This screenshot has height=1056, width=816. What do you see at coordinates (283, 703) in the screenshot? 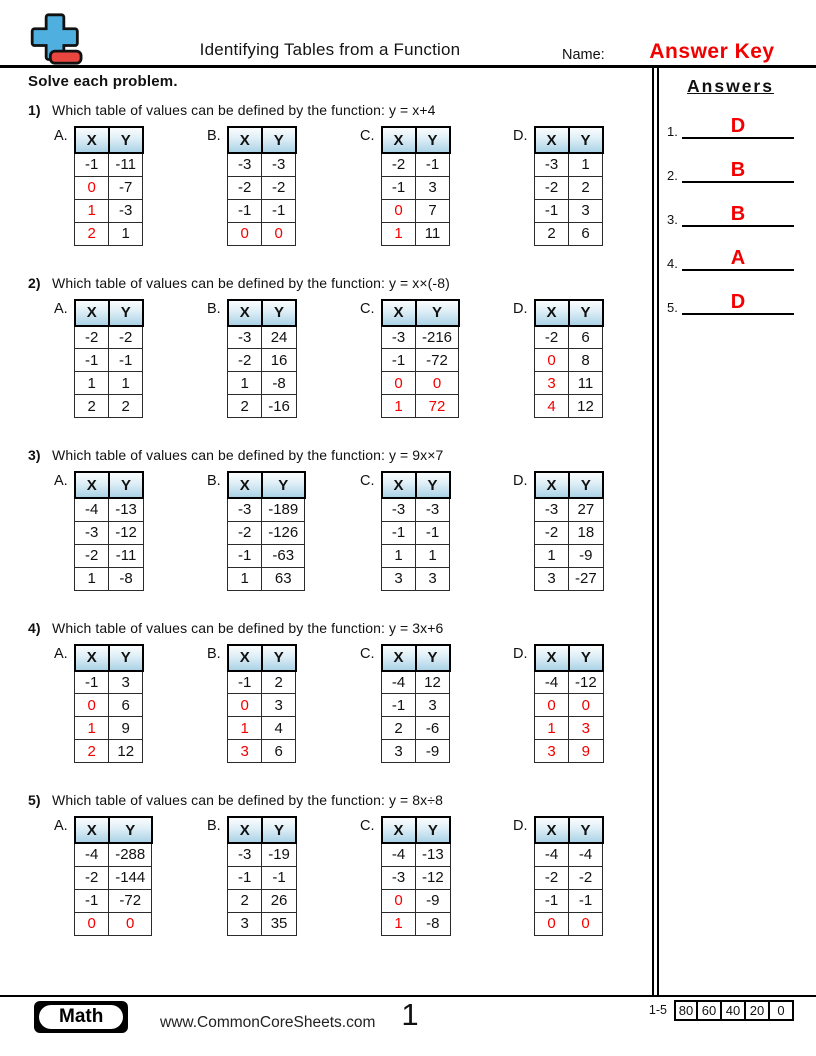
I see `answer-option: B. X Y -1 2 0 3 1 4 3 6` at bounding box center [283, 703].